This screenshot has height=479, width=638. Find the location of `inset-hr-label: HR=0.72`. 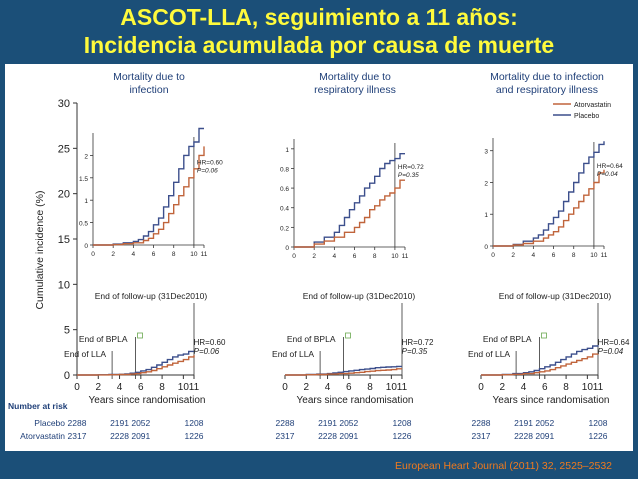

inset-hr-label: HR=0.72 is located at coordinates (411, 167).